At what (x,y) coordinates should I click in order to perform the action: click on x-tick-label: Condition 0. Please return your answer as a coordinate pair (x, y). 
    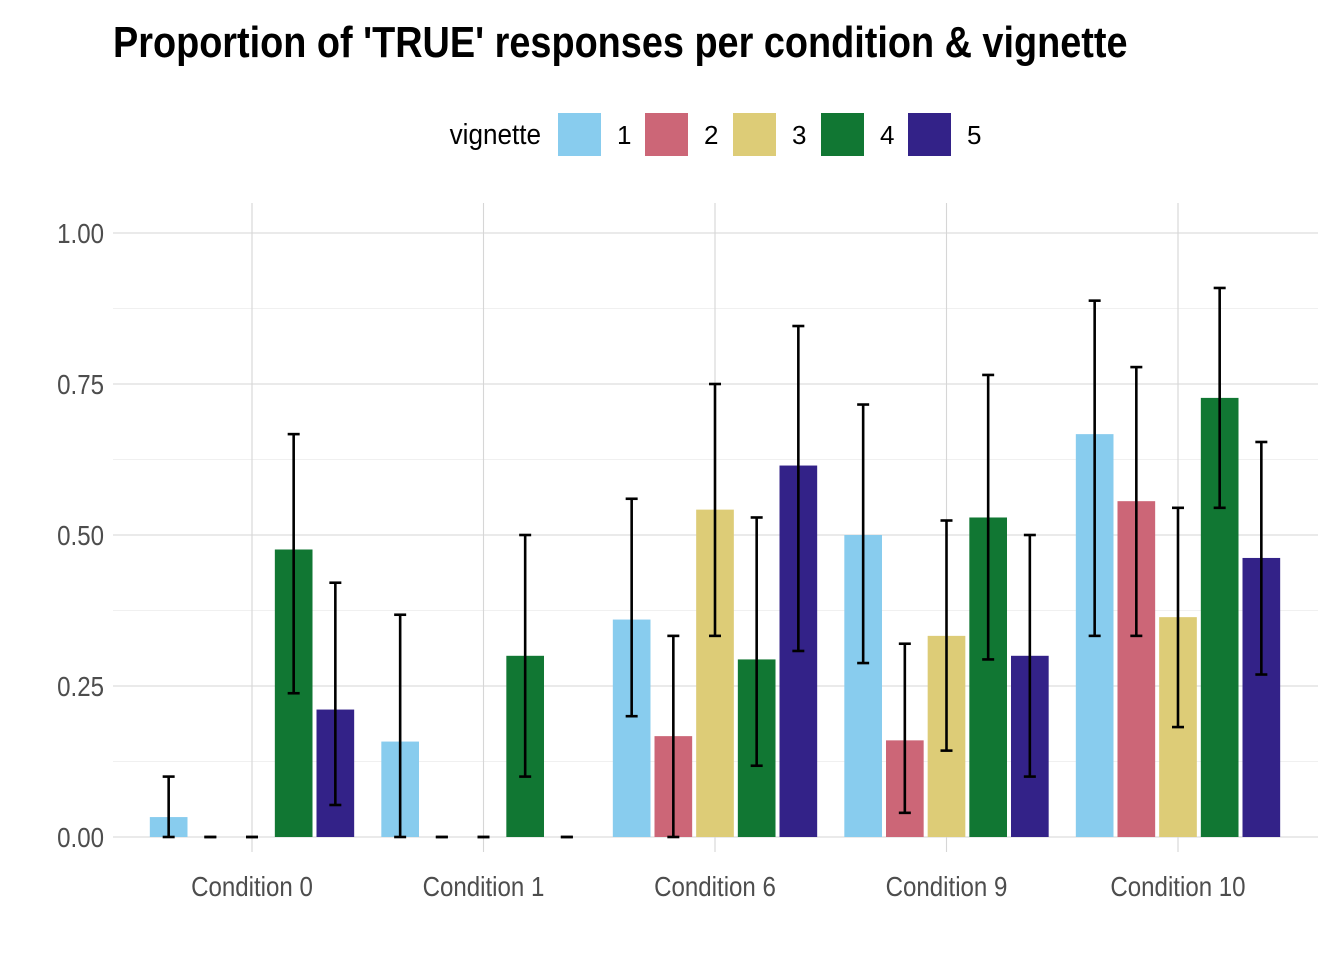
    Looking at the image, I should click on (252, 886).